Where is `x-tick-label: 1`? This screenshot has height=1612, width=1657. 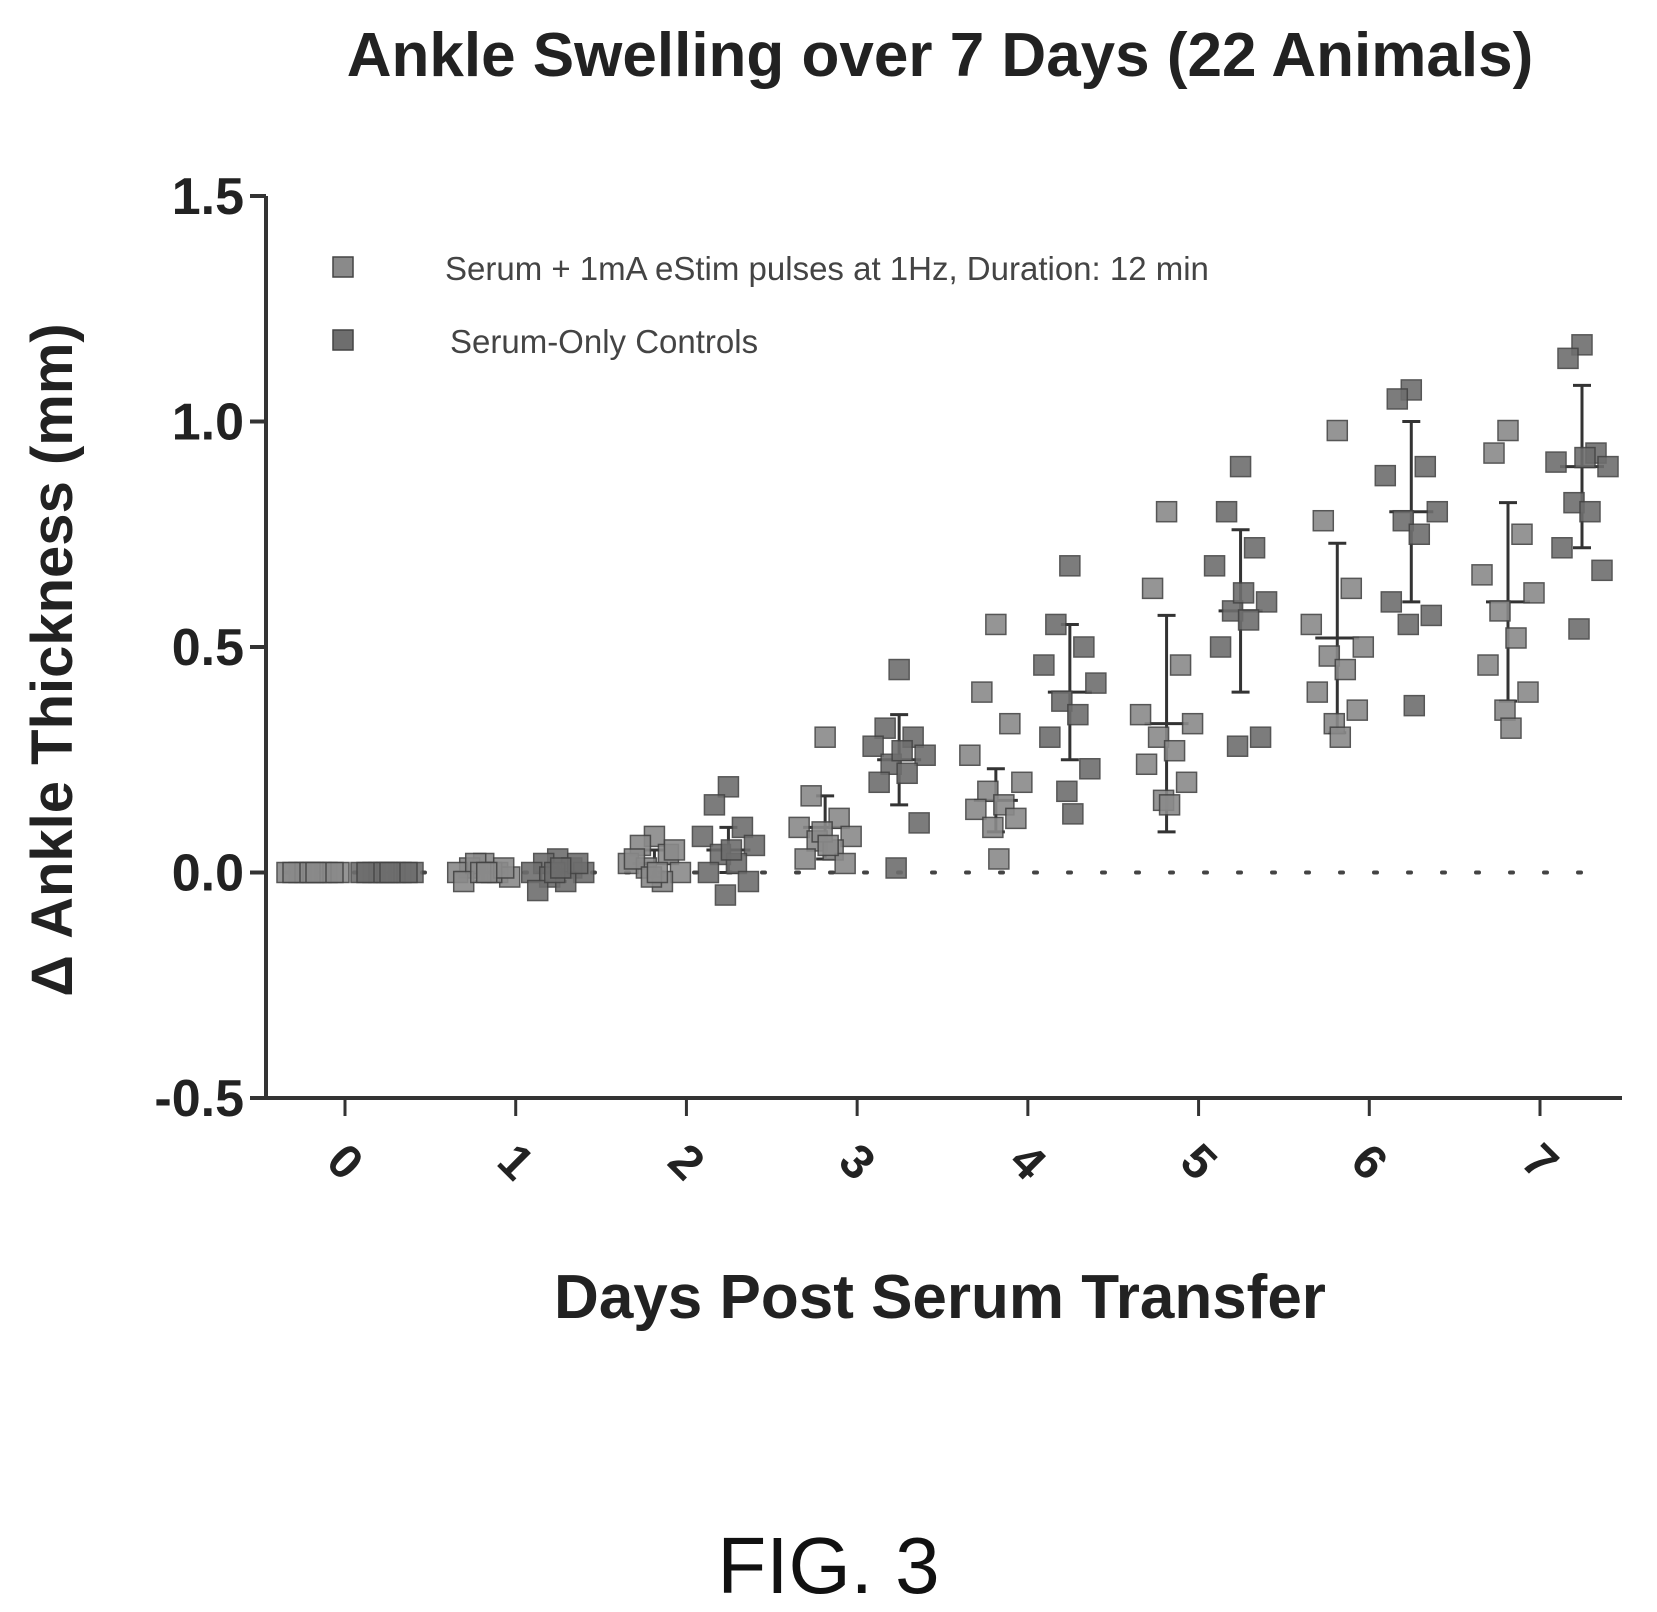
x-tick-label: 1 is located at coordinates (515, 1162).